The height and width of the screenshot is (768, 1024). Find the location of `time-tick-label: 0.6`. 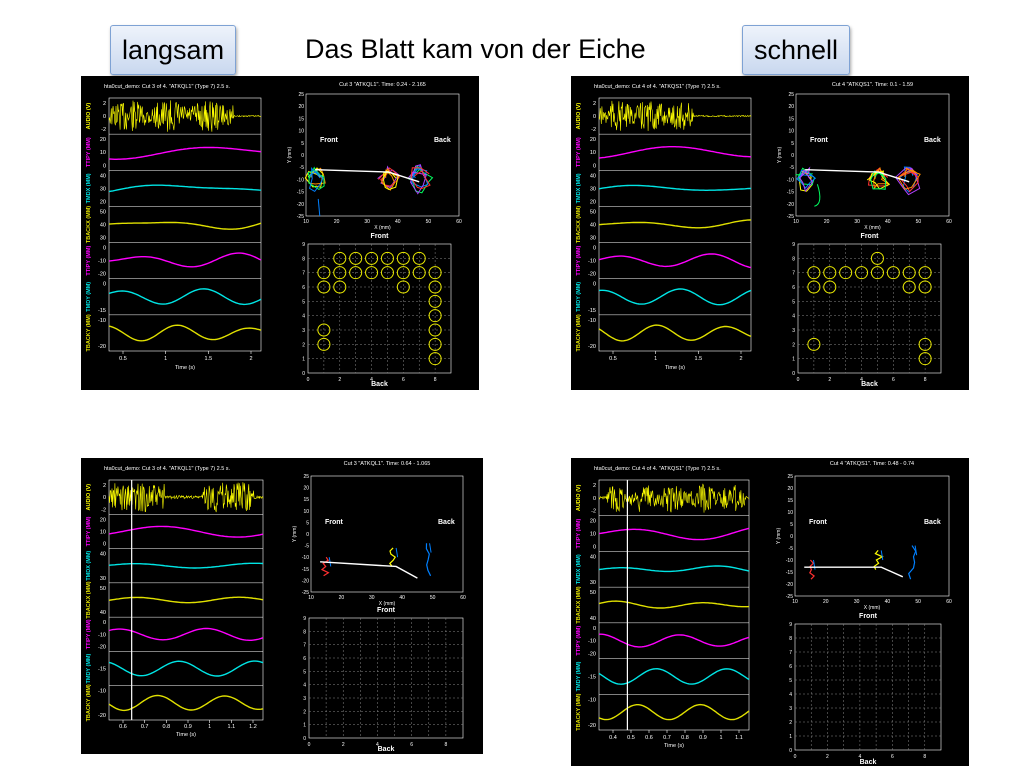

time-tick-label: 0.6 is located at coordinates (649, 738).